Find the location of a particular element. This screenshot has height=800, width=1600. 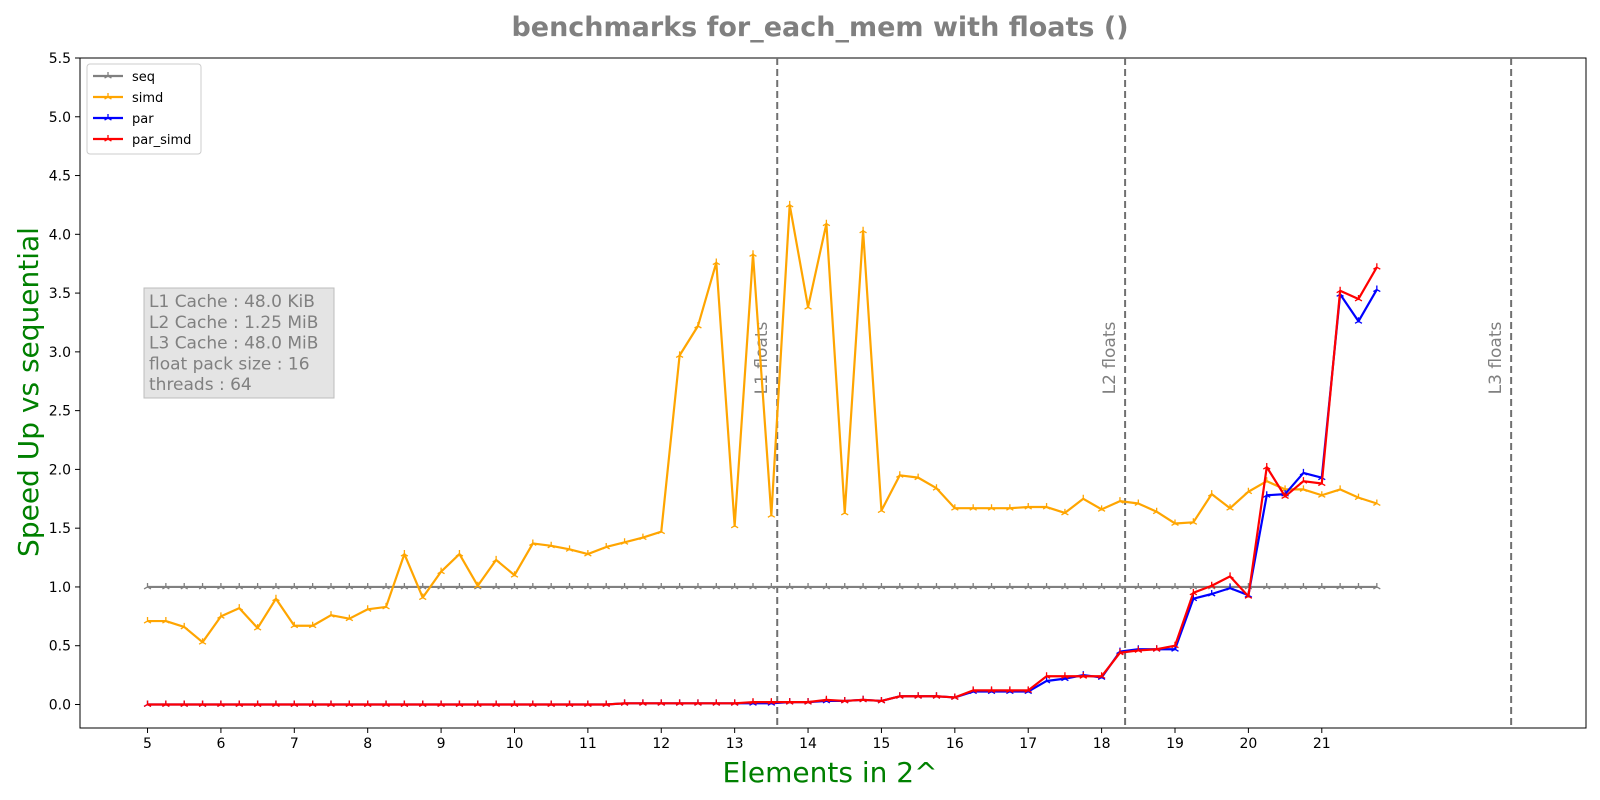

x-tick-label: 21 is located at coordinates (1322, 744).